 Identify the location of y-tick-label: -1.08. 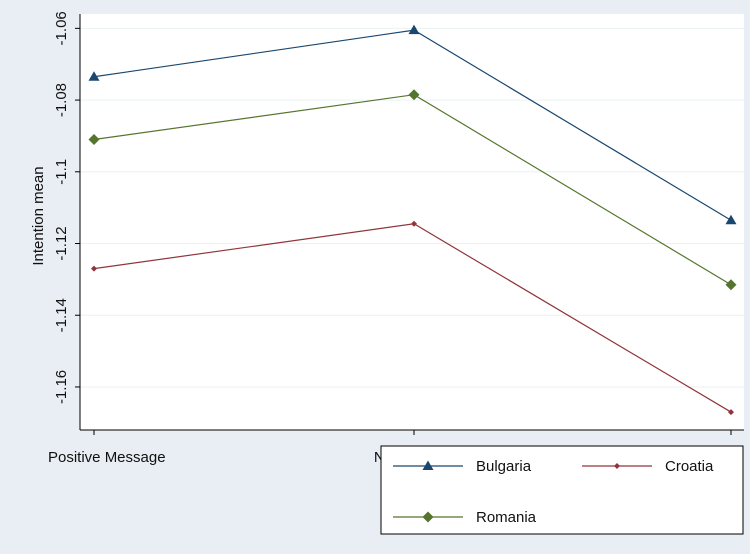
(61, 100).